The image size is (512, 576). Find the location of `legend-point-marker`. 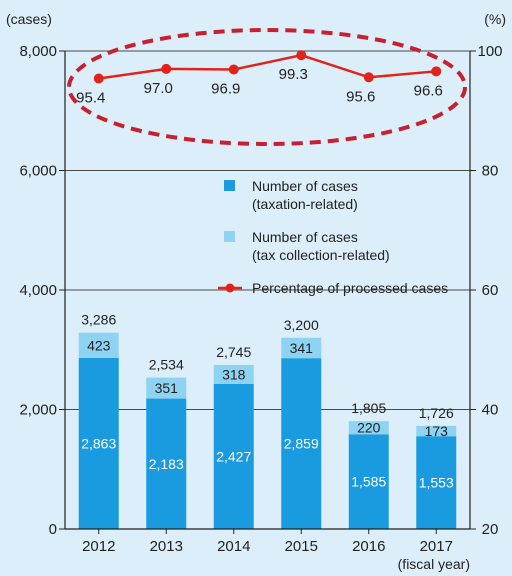

legend-point-marker is located at coordinates (230, 288).